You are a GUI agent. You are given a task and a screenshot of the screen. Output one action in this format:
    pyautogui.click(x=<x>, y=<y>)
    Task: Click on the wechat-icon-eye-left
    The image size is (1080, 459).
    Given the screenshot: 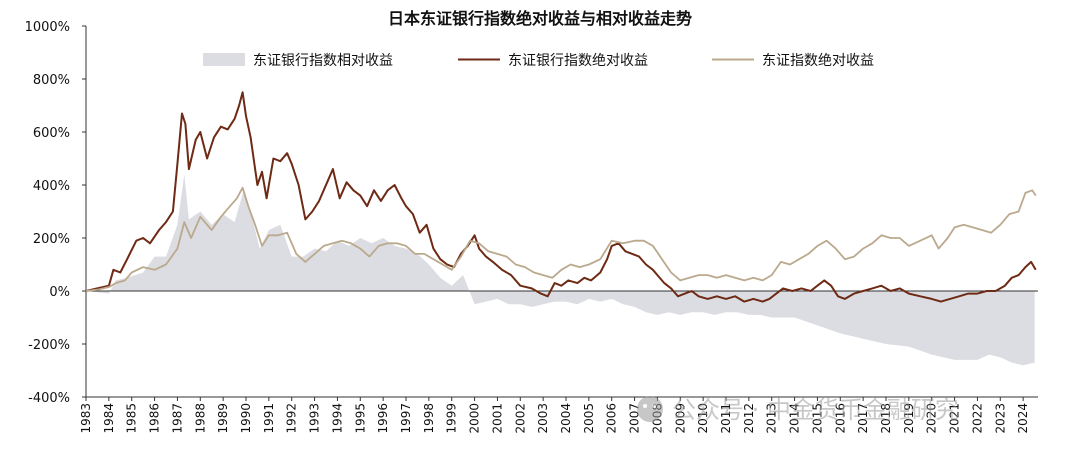 What is the action you would take?
    pyautogui.click(x=645, y=406)
    